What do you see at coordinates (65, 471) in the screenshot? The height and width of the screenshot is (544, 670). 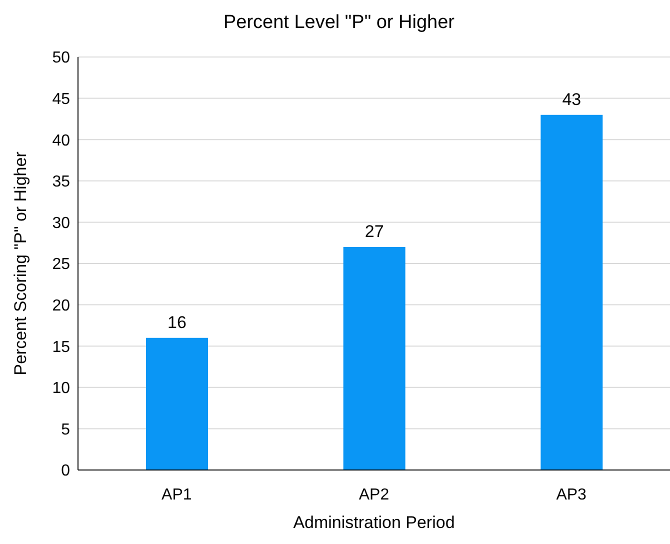 I see `y-tick-label: 0` at bounding box center [65, 471].